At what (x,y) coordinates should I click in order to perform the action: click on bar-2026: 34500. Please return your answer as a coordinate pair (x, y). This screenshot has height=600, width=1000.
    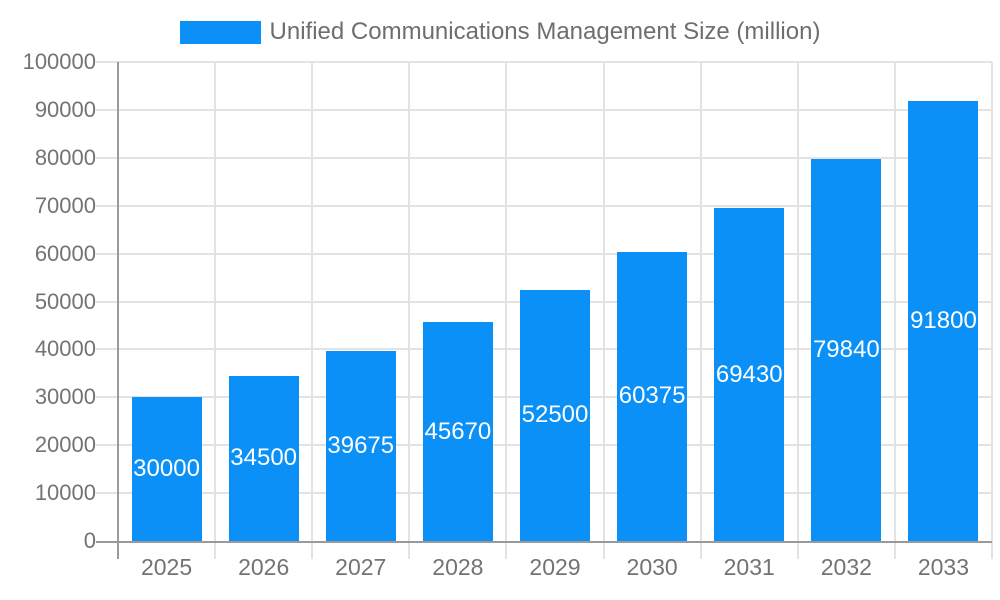
    Looking at the image, I should click on (263, 458).